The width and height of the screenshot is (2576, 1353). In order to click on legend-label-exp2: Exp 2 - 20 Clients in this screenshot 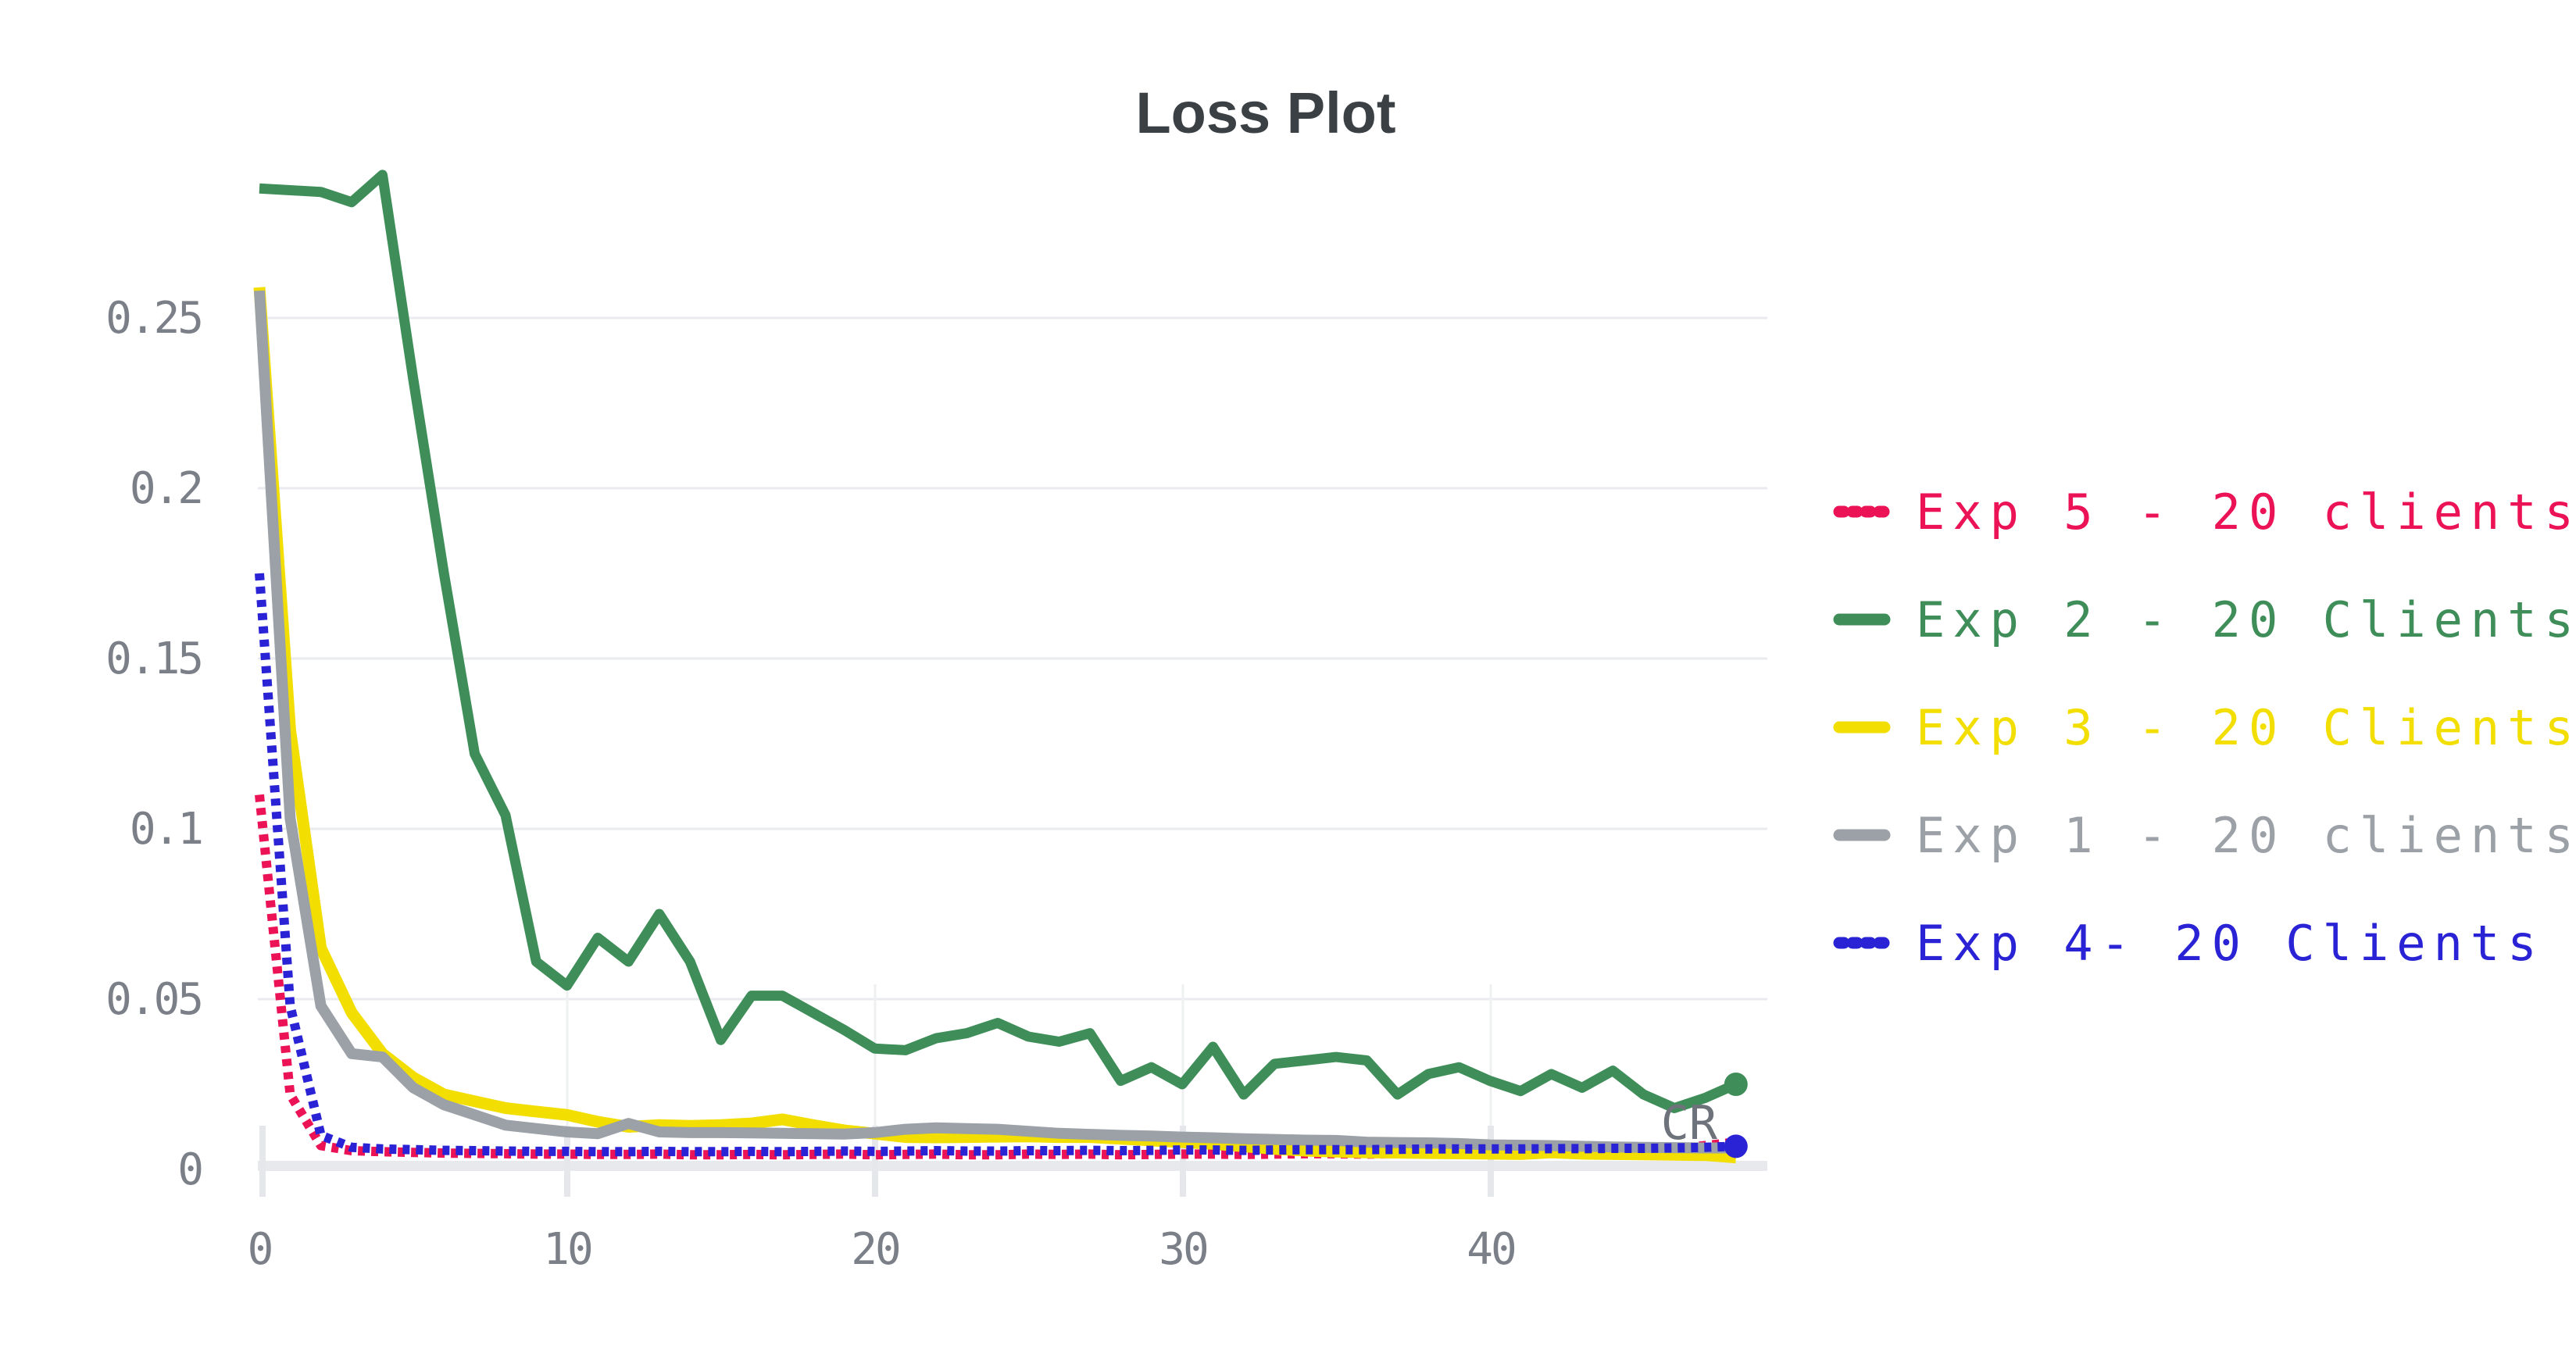, I will do `click(2246, 619)`.